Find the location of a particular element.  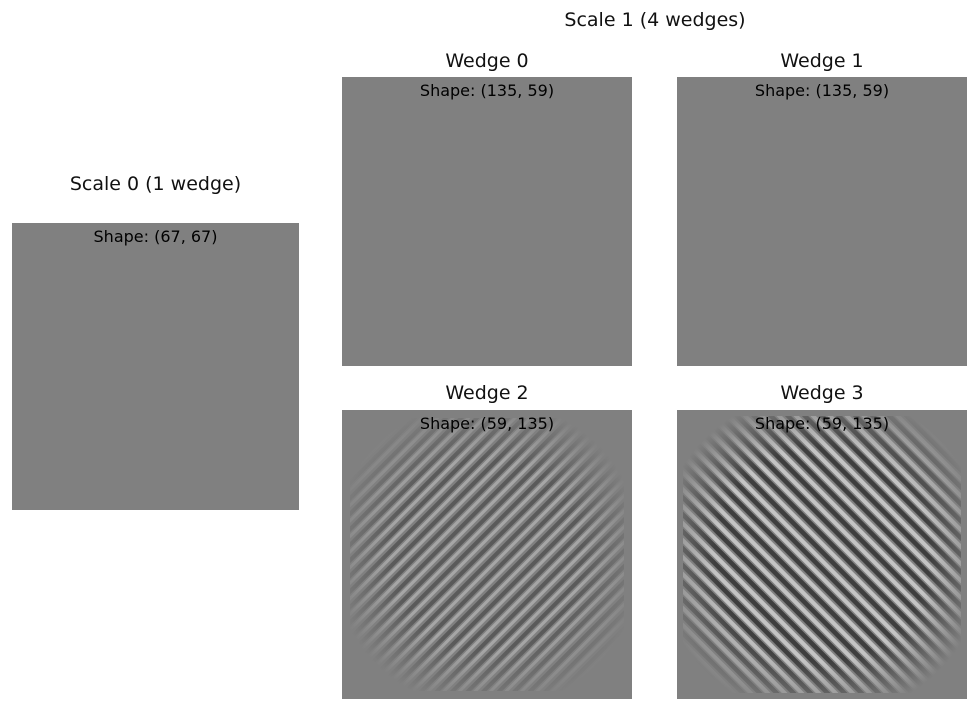

scale0-title: Scale 0 (1 wedge) is located at coordinates (155, 184).